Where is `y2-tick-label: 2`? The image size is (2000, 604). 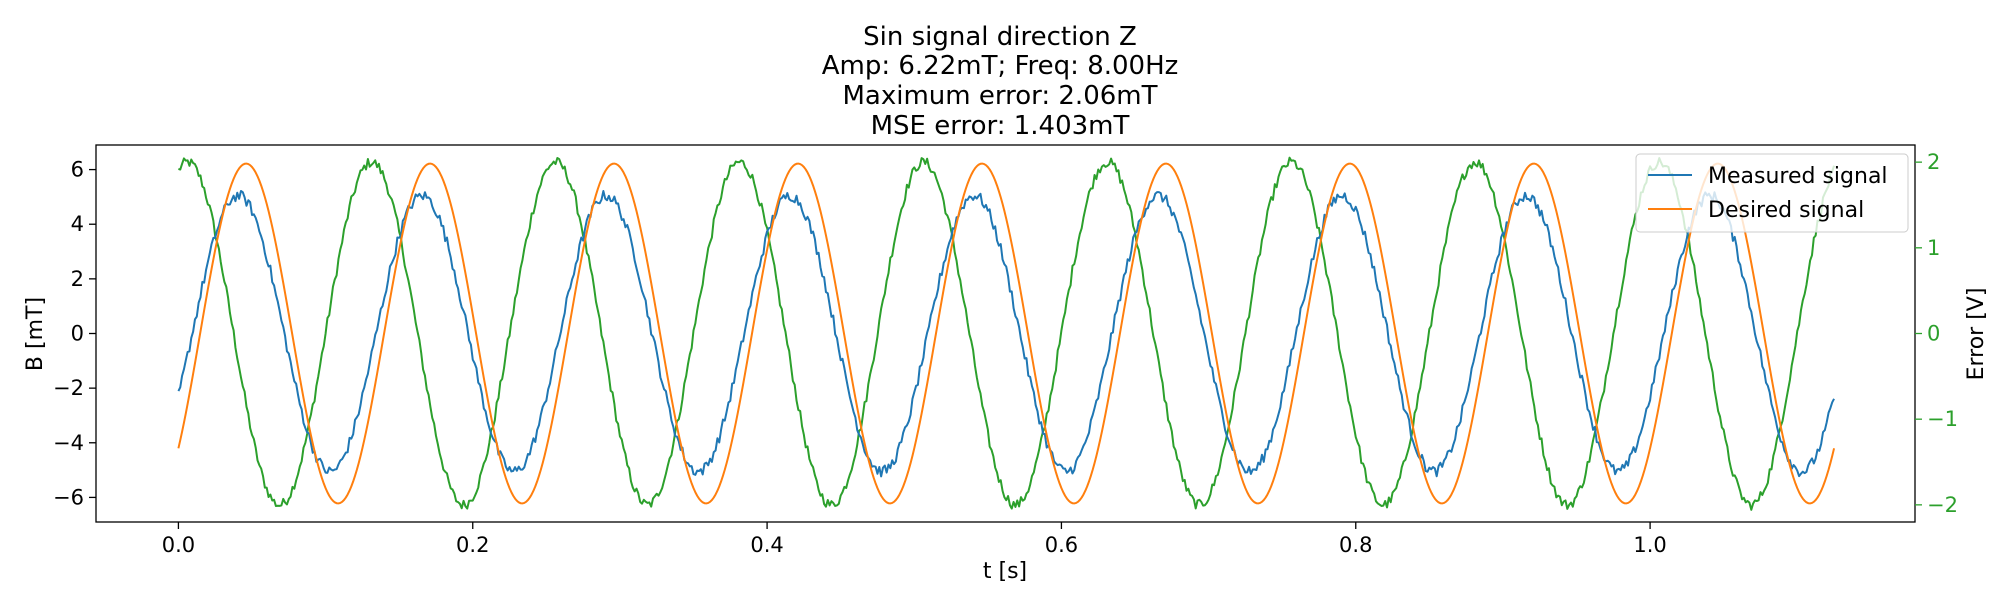
y2-tick-label: 2 is located at coordinates (1933, 162).